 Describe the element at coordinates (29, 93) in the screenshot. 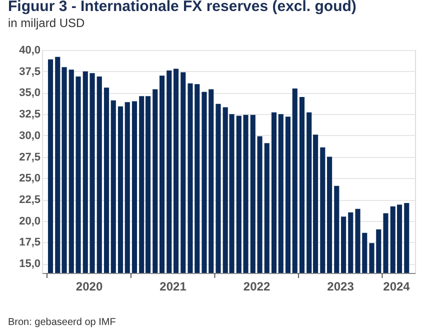

I see `y-tick-label: 35,0` at that location.